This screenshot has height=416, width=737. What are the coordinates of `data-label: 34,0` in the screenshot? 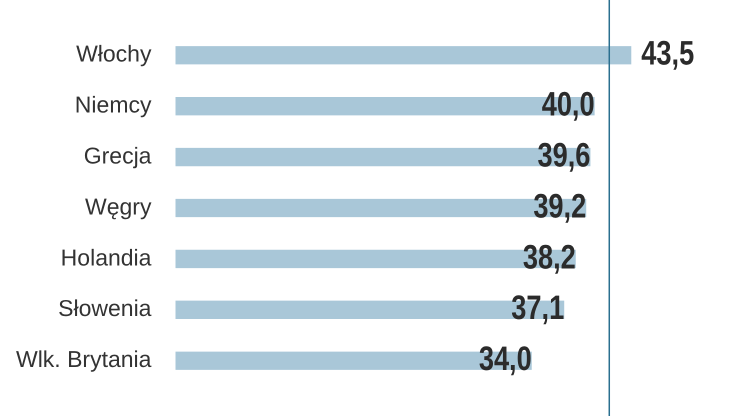 It's located at (505, 358).